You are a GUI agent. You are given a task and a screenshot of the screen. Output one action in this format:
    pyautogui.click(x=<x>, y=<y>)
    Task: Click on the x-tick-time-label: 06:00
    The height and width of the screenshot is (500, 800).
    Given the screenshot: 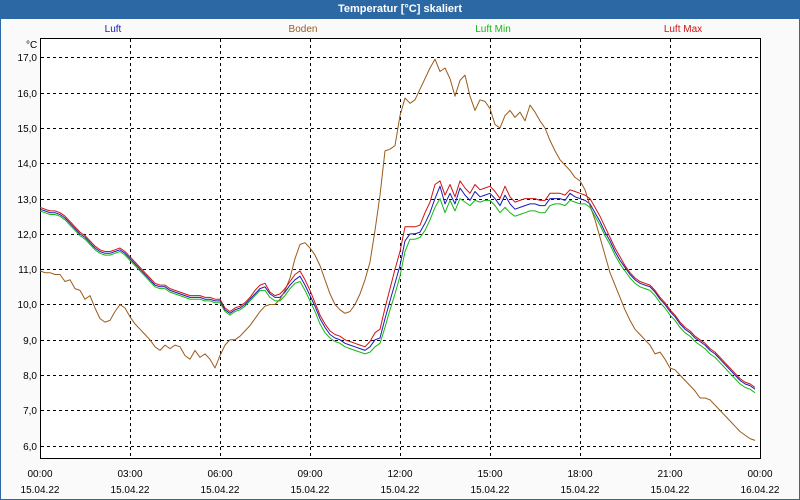 What is the action you would take?
    pyautogui.click(x=219, y=474)
    